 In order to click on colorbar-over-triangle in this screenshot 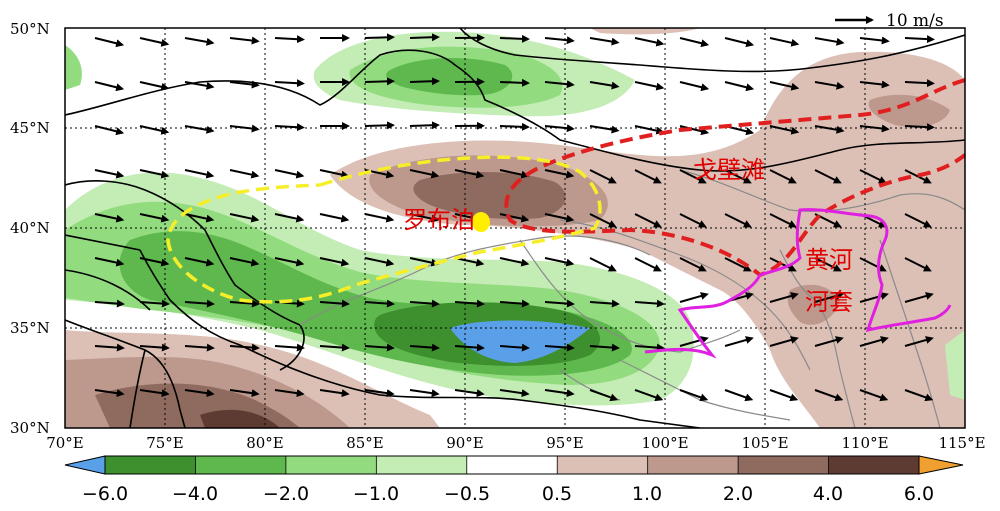, I will do `click(941, 465)`.